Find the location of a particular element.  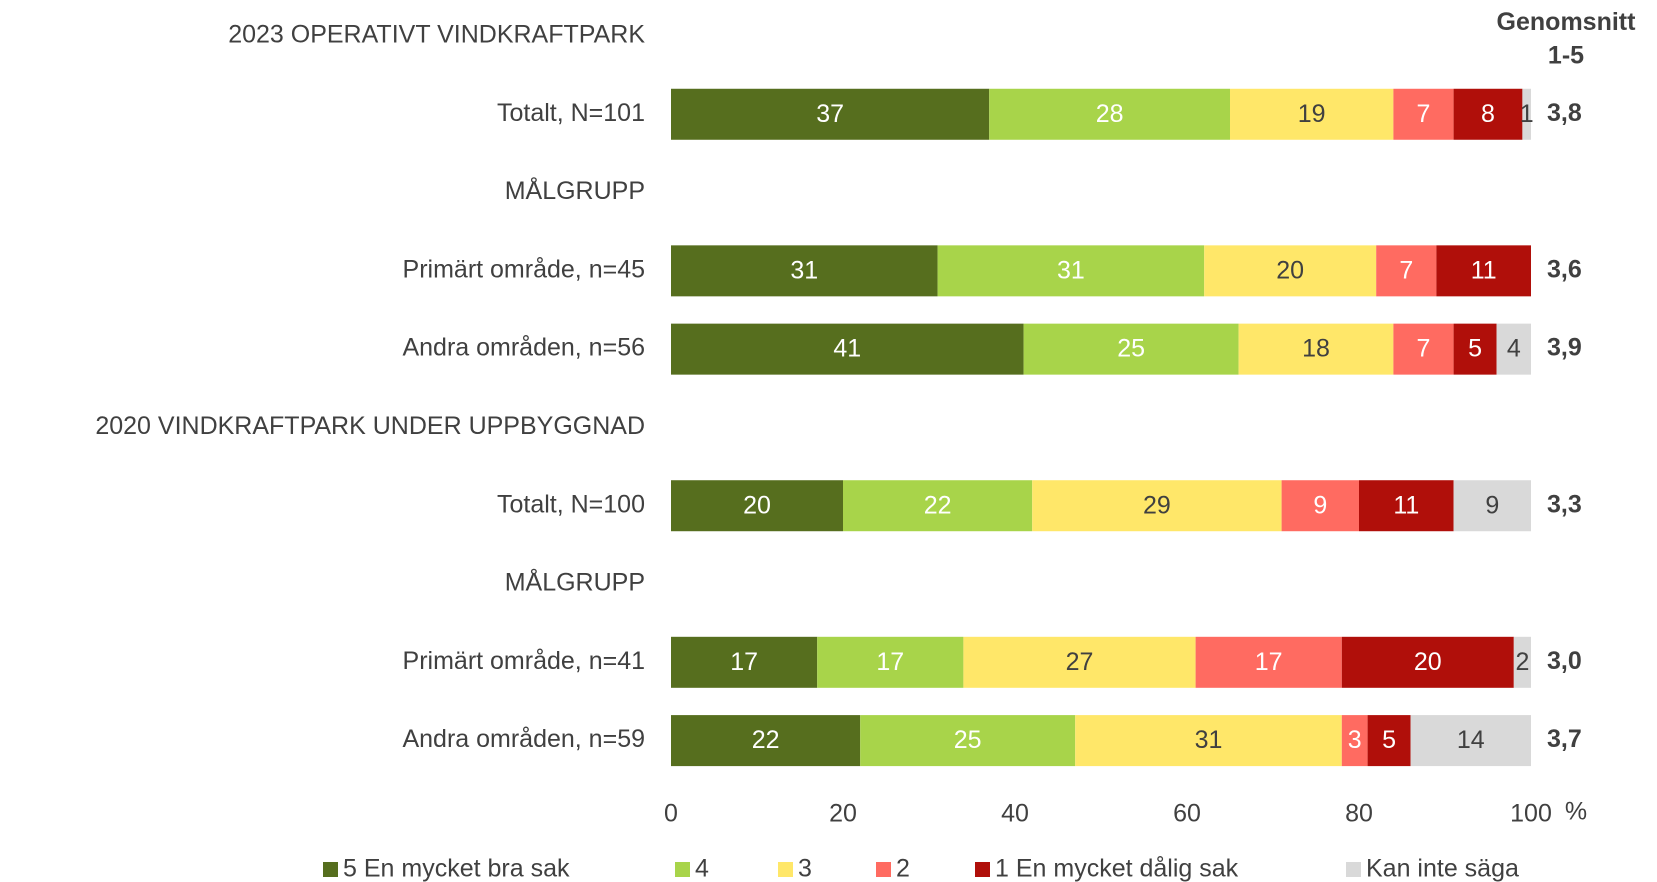

average-value: 3,7 is located at coordinates (1564, 739).